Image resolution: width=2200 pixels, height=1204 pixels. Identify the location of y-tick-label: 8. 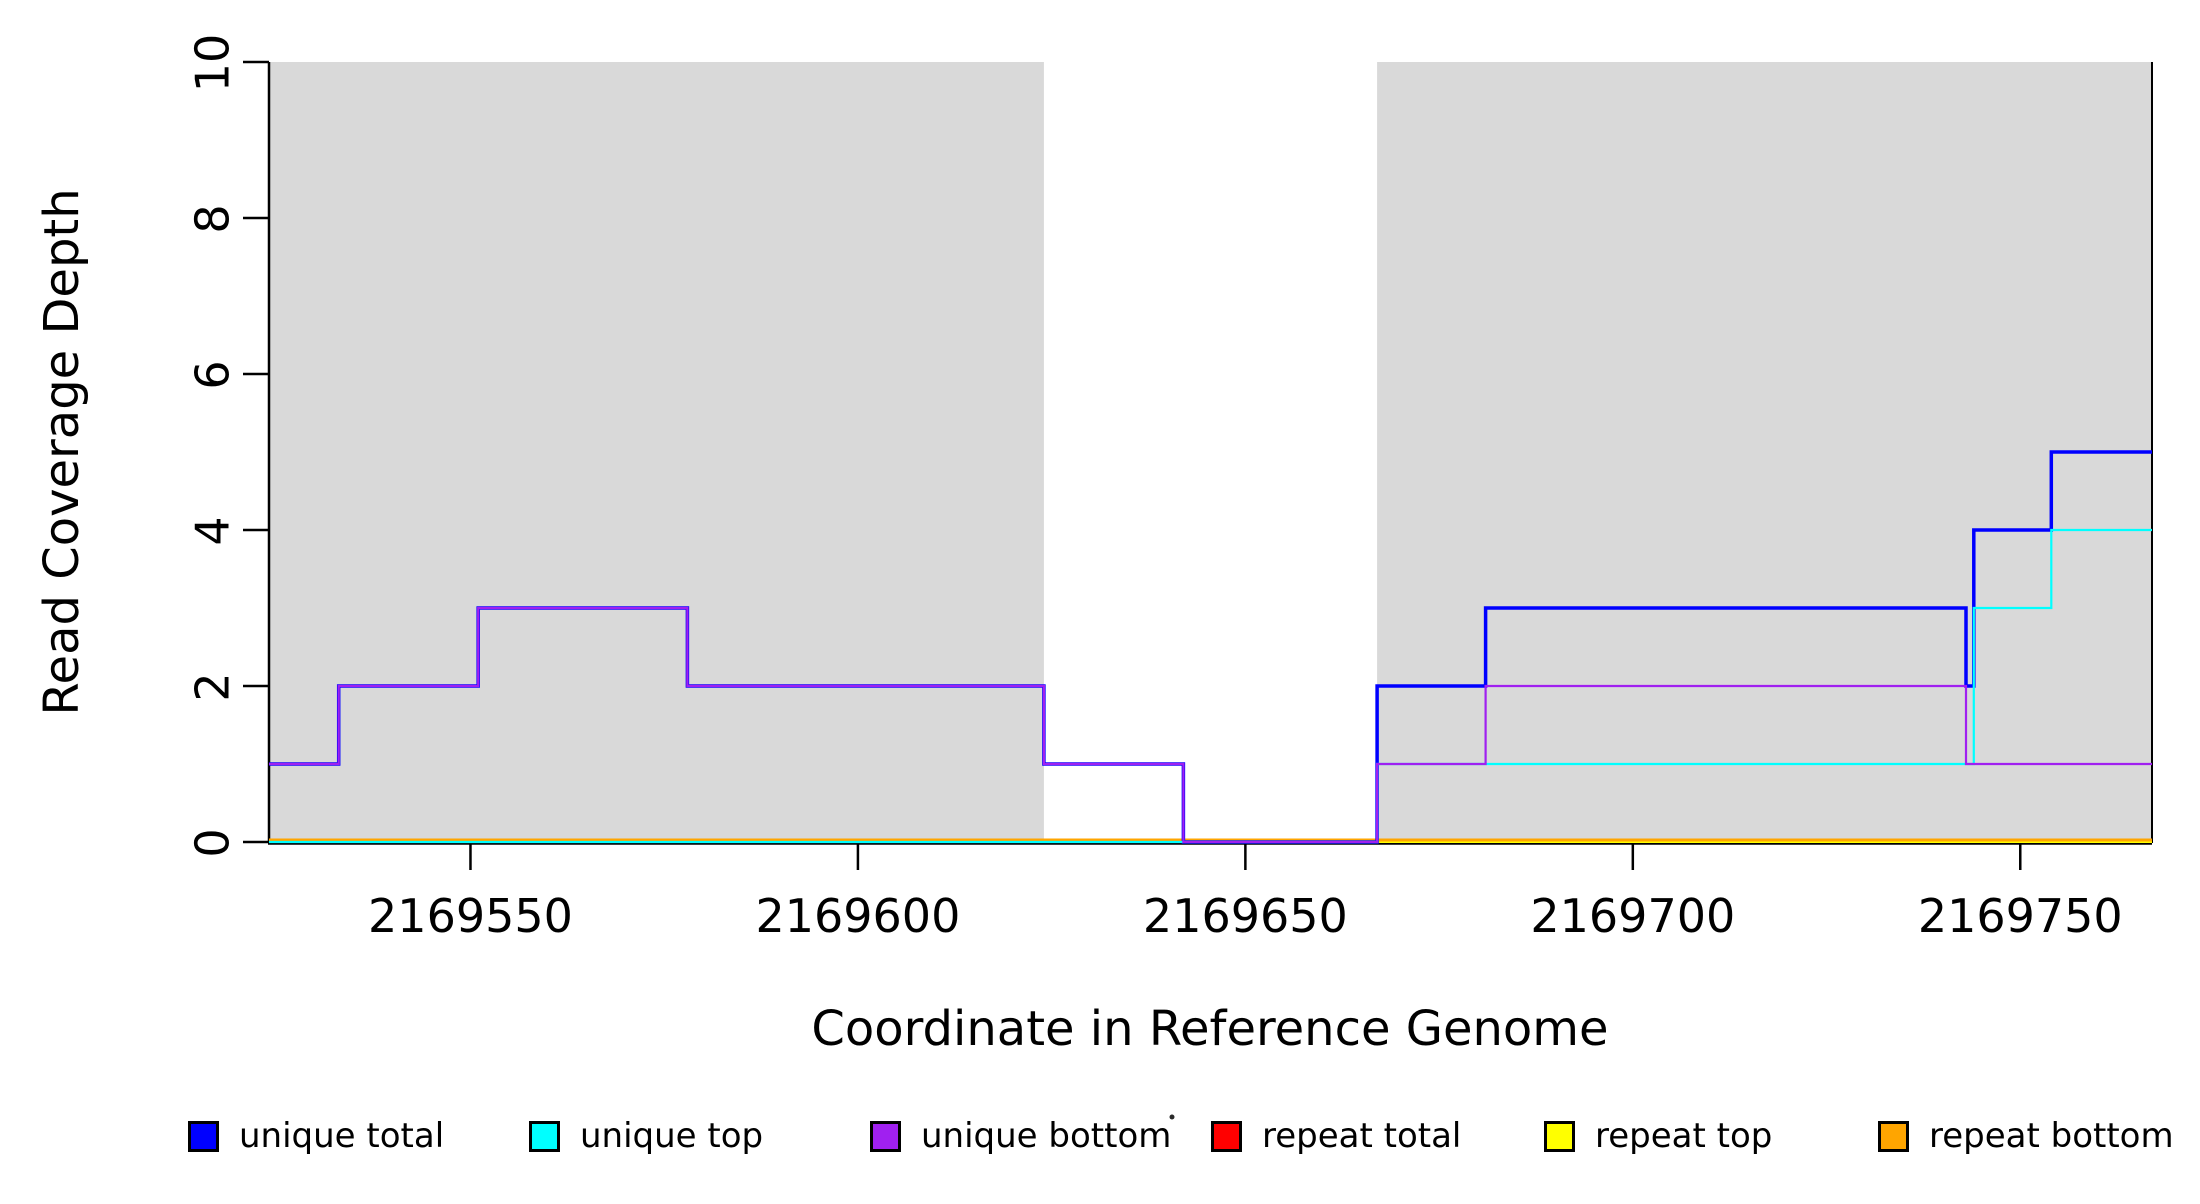
(213, 218).